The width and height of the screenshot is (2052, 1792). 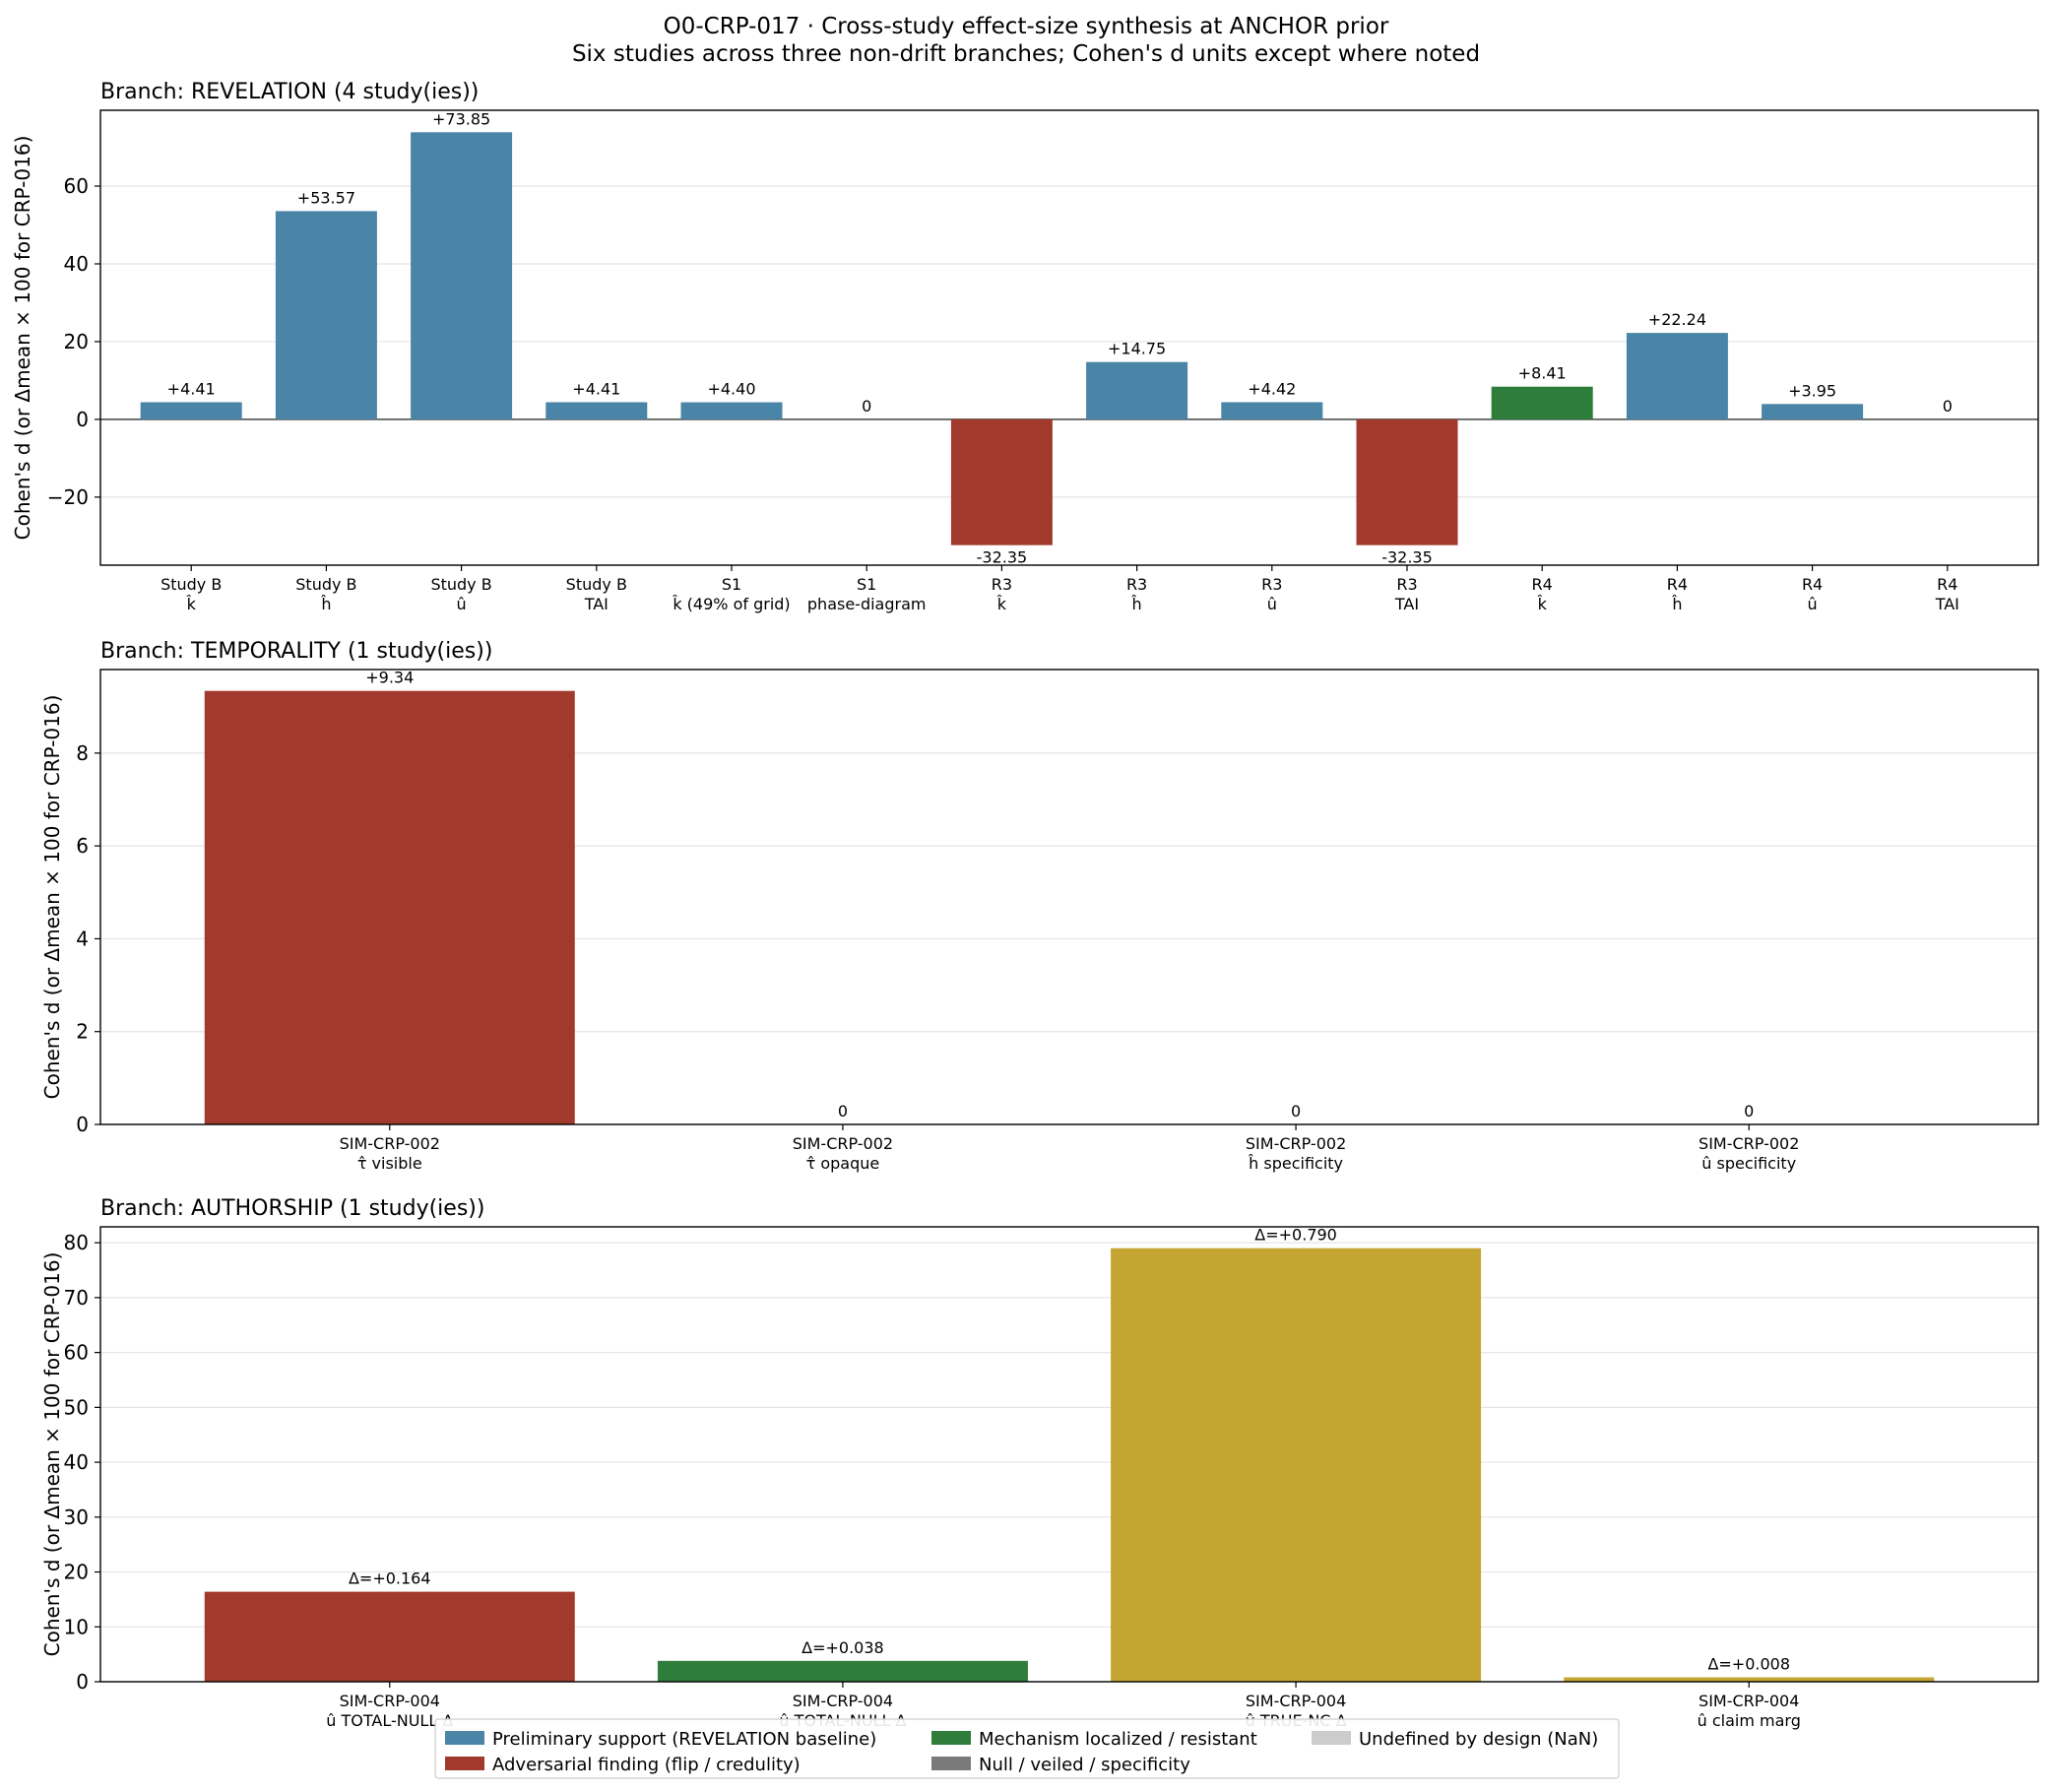 I want to click on data-label: +4.42, so click(x=1272, y=388).